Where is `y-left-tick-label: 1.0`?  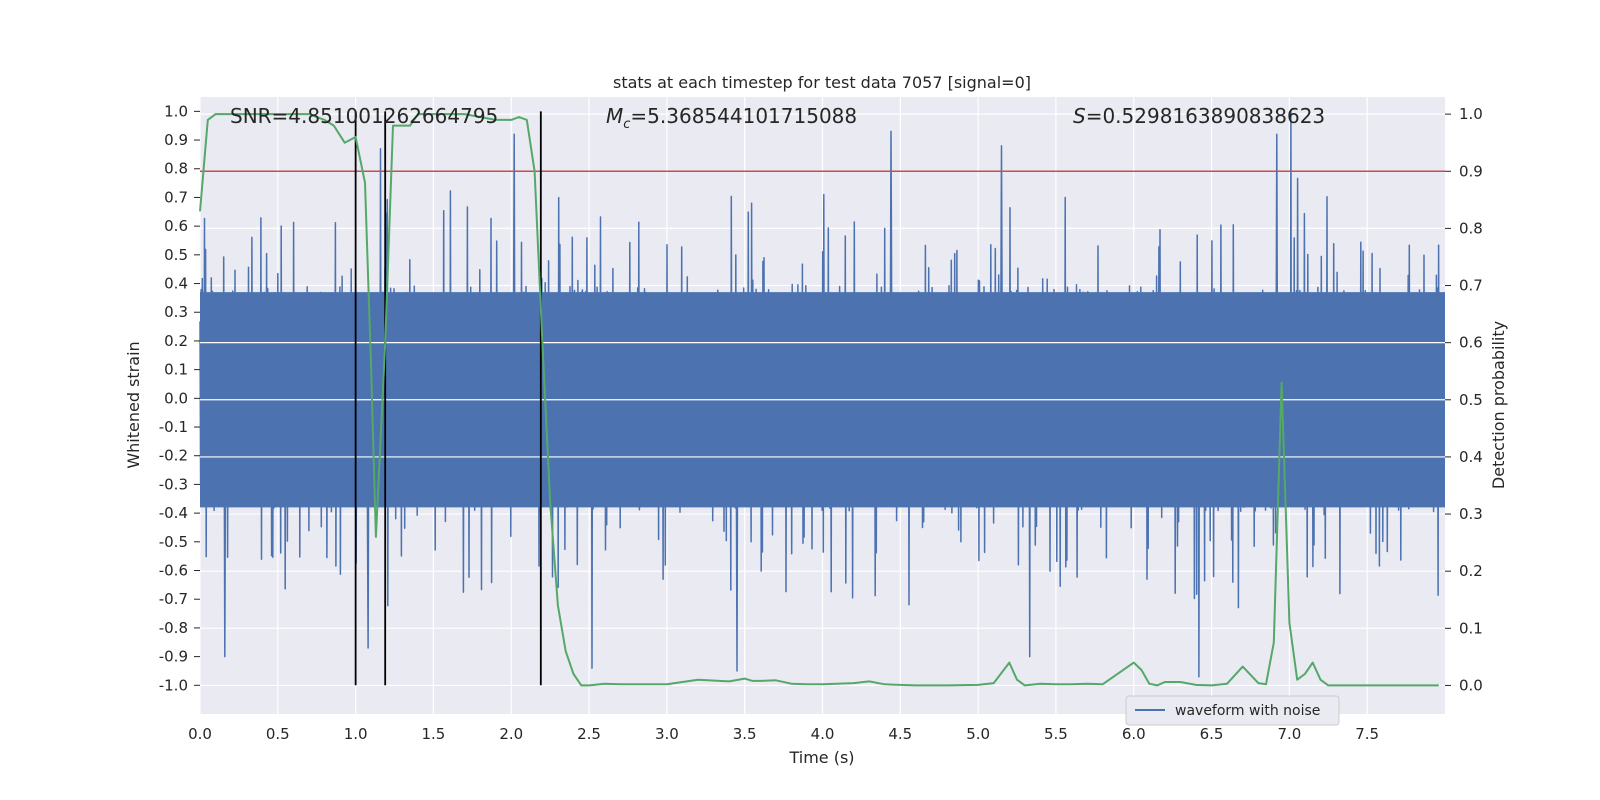 y-left-tick-label: 1.0 is located at coordinates (176, 111).